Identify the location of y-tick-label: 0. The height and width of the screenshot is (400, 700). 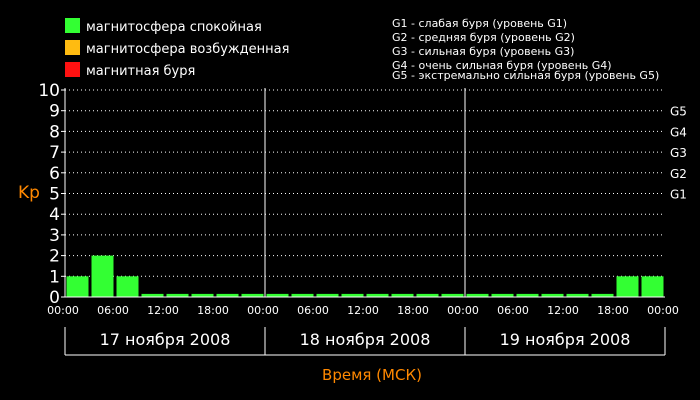
(54, 298).